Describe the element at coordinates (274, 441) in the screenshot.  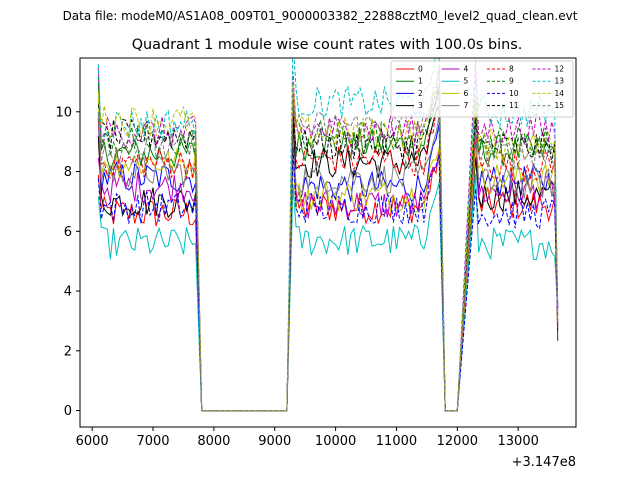
I see `x-tick-label: 9000` at that location.